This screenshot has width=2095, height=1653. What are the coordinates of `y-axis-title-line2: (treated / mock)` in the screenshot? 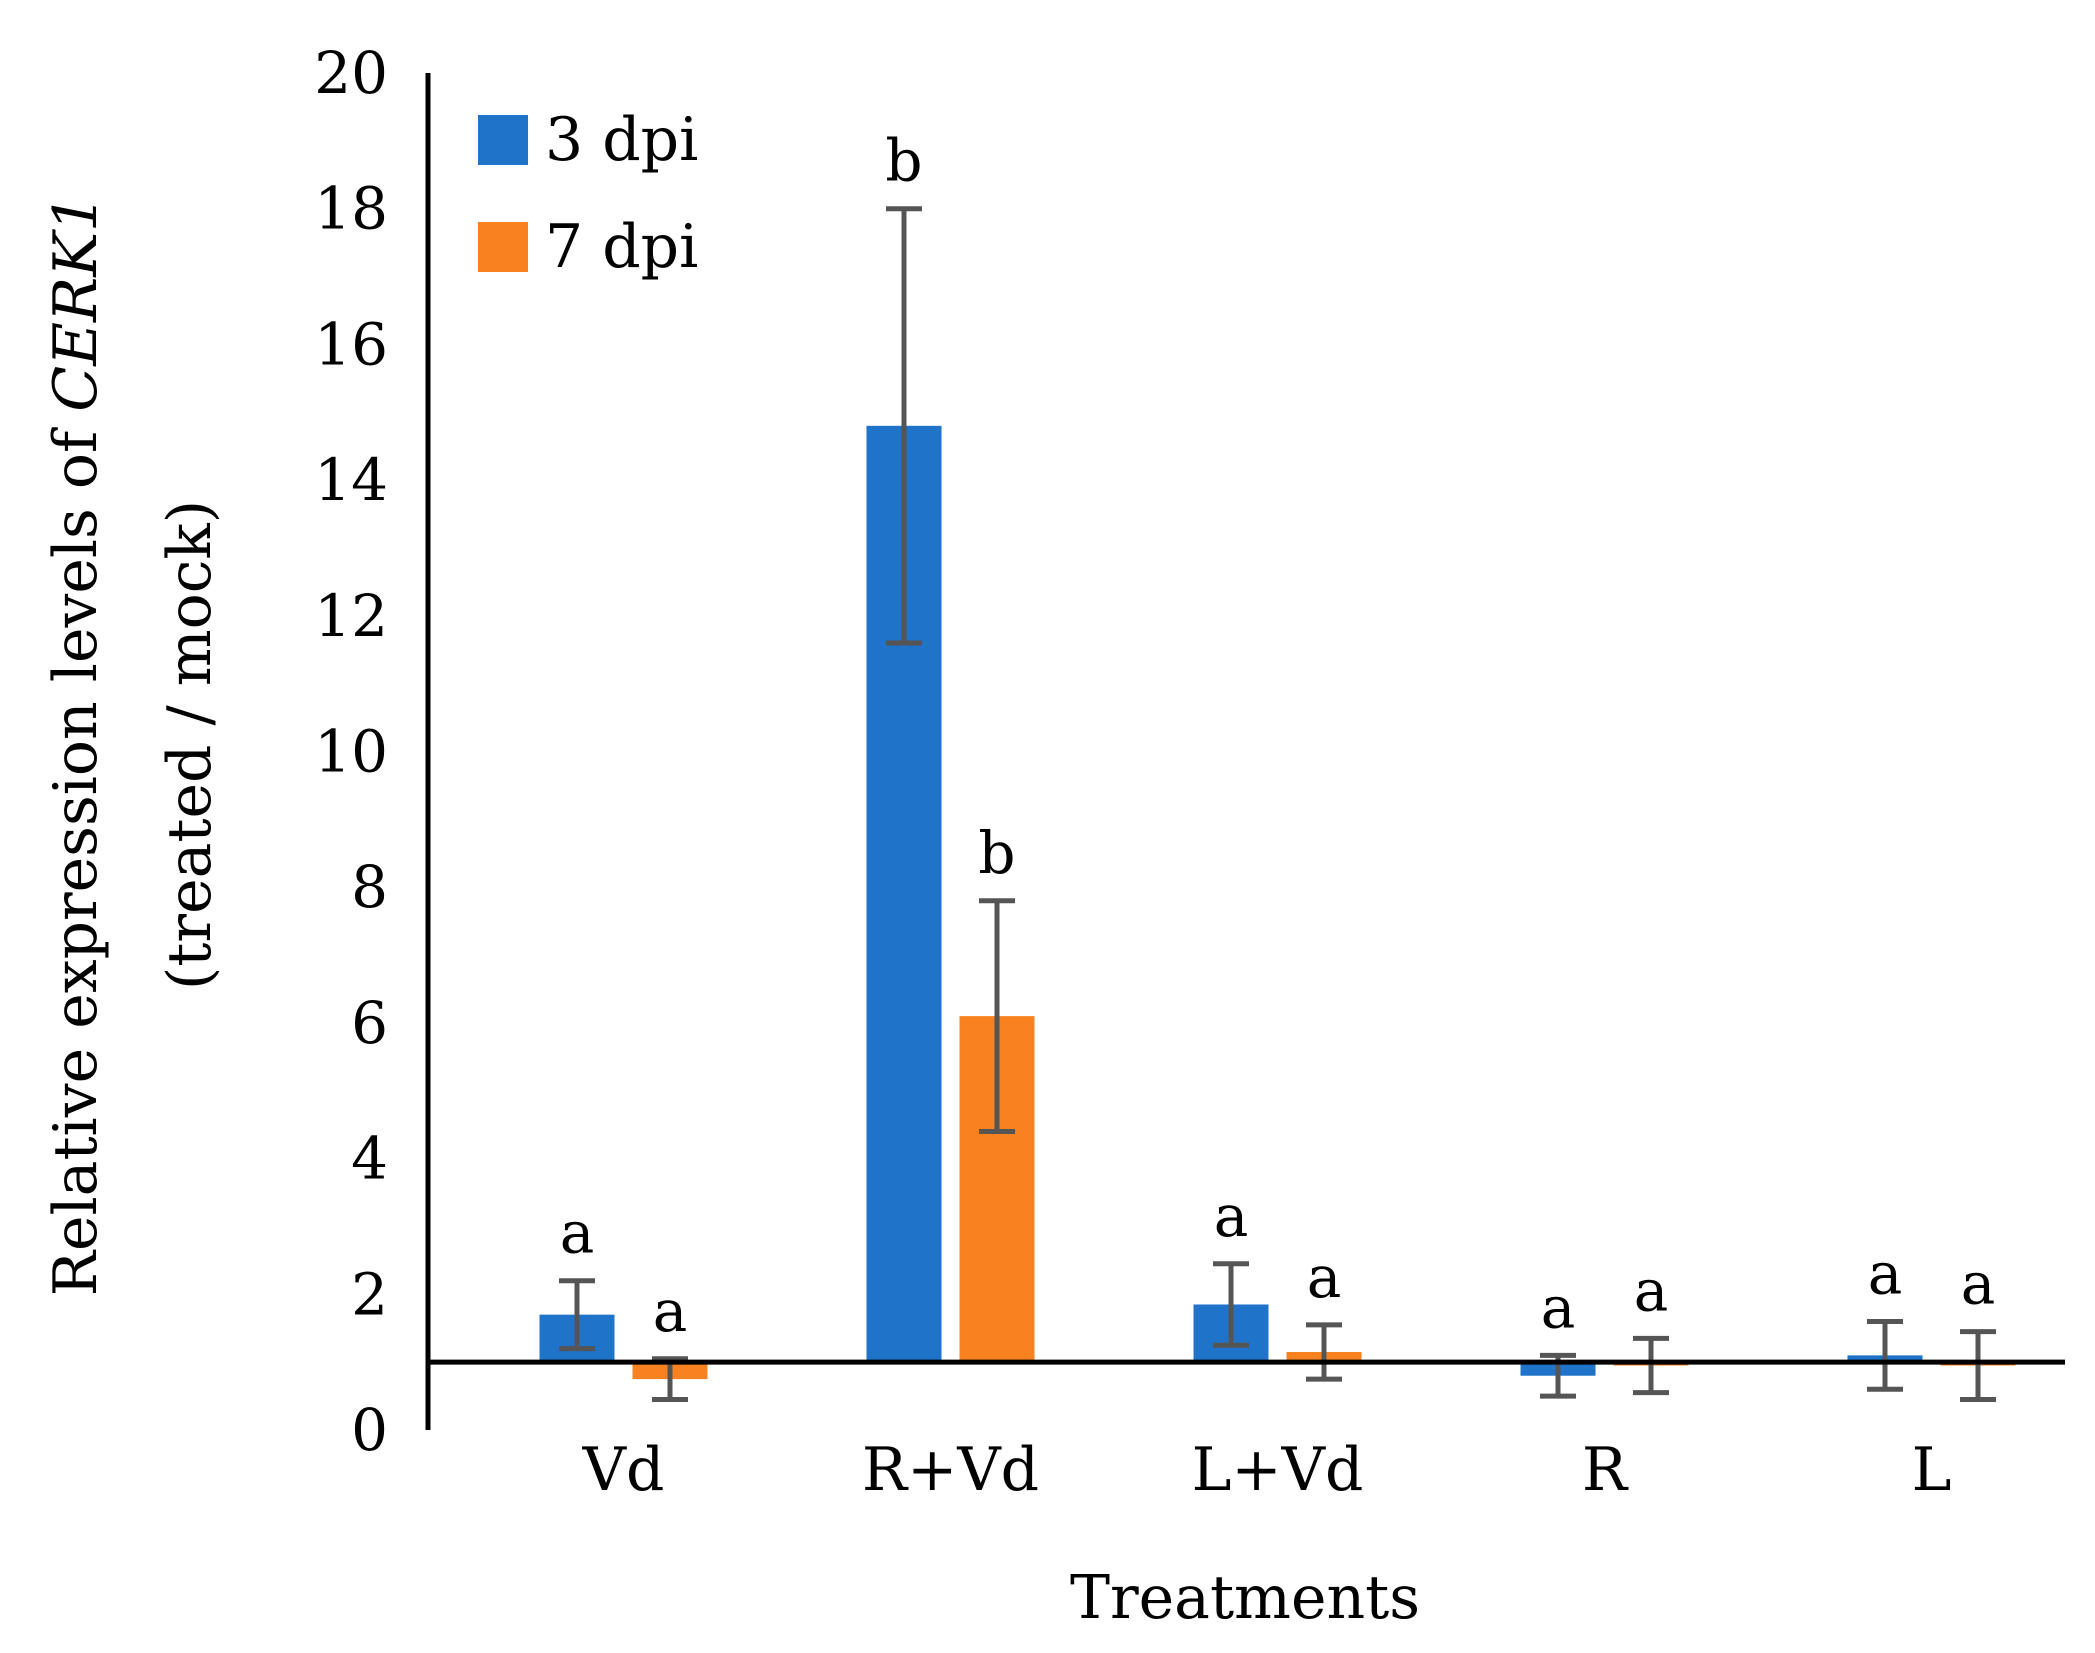 It's located at (190, 745).